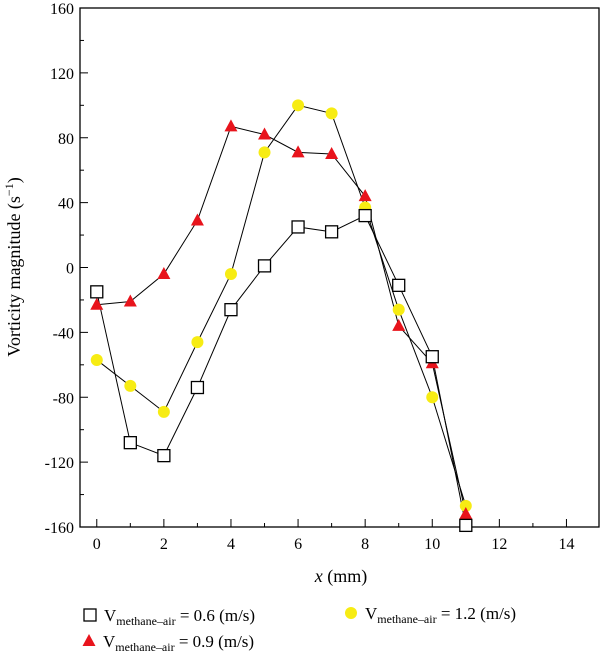 The image size is (600, 652). I want to click on y-axis-title: Vorticity magnitude (s−1), so click(13, 266).